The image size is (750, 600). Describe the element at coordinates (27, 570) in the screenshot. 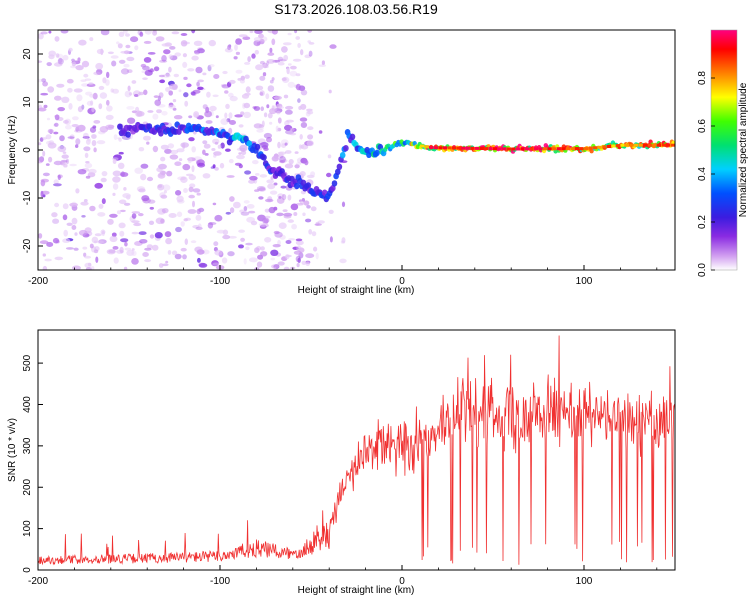

I see `y-tick-label: 0` at that location.